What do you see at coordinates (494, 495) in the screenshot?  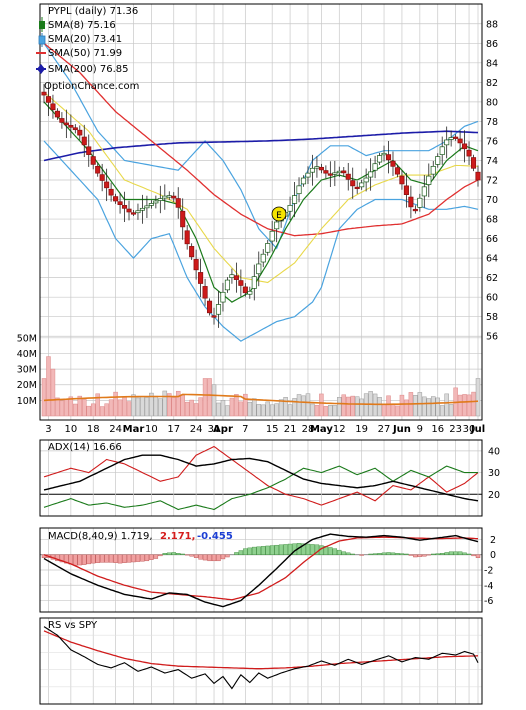 I see `adx-tick-label: 20` at bounding box center [494, 495].